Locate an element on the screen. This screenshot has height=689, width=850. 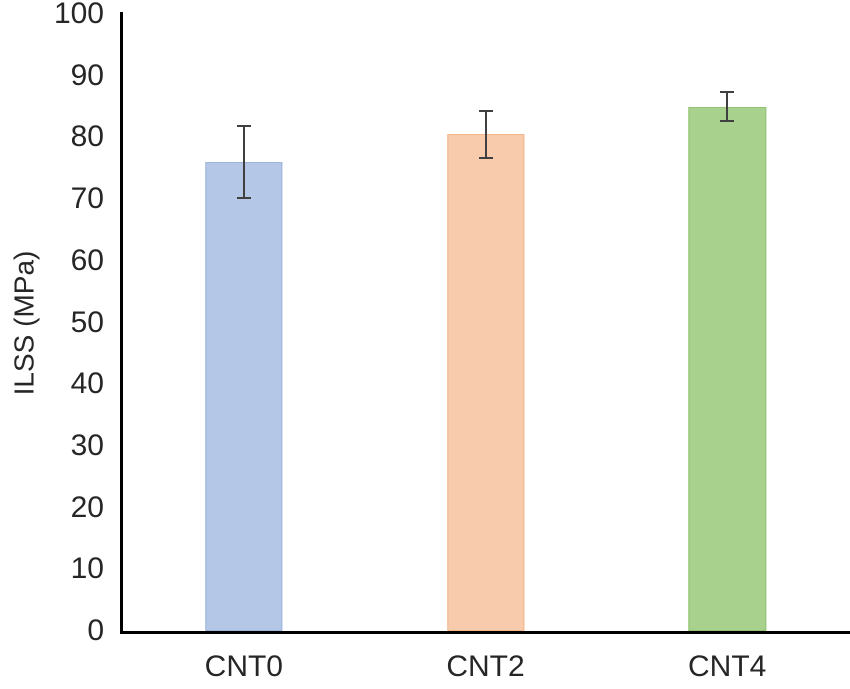
bar-cnt0 is located at coordinates (244, 396).